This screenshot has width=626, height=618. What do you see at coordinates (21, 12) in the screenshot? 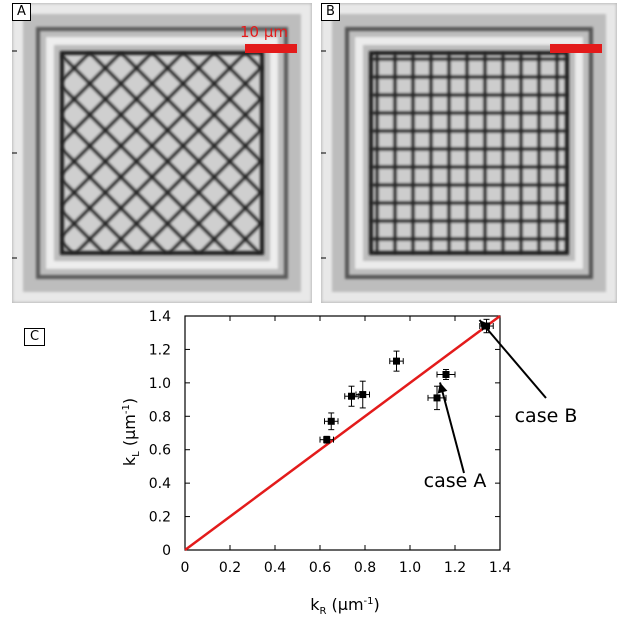
I see `panel-label-a: A` at bounding box center [21, 12].